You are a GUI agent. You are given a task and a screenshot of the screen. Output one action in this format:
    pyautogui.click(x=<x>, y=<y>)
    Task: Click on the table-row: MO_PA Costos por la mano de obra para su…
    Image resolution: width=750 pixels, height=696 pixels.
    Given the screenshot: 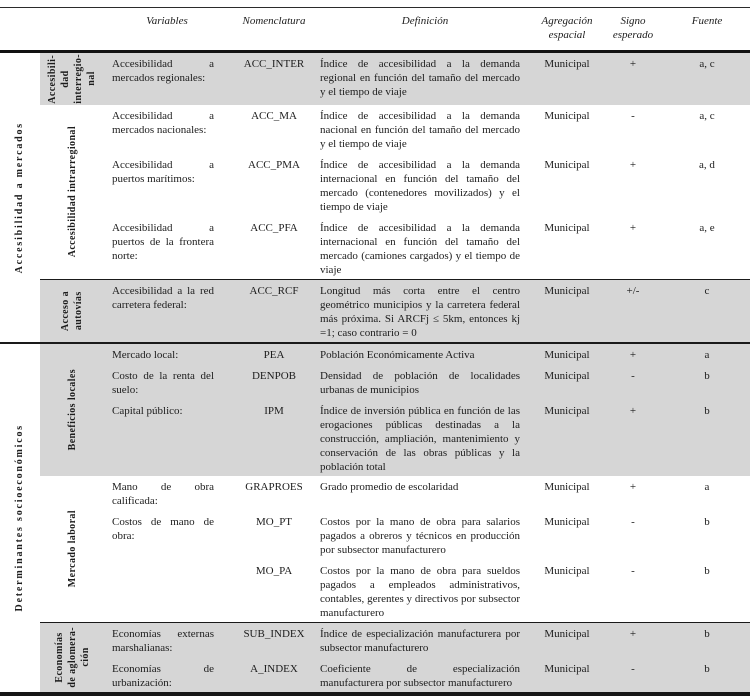 What is the action you would take?
    pyautogui.click(x=427, y=590)
    